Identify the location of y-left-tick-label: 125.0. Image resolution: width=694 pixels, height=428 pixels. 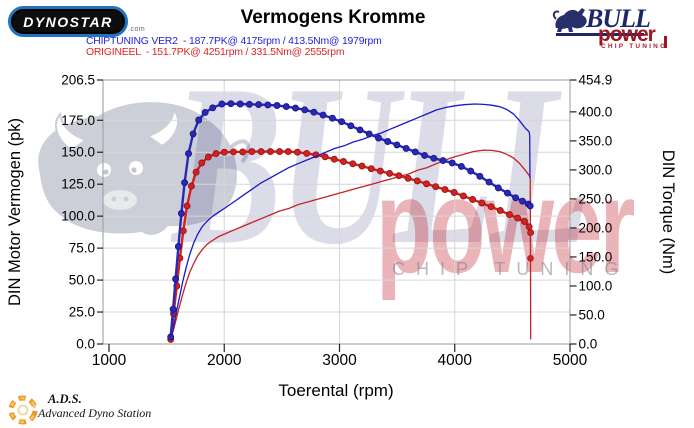
(78, 184).